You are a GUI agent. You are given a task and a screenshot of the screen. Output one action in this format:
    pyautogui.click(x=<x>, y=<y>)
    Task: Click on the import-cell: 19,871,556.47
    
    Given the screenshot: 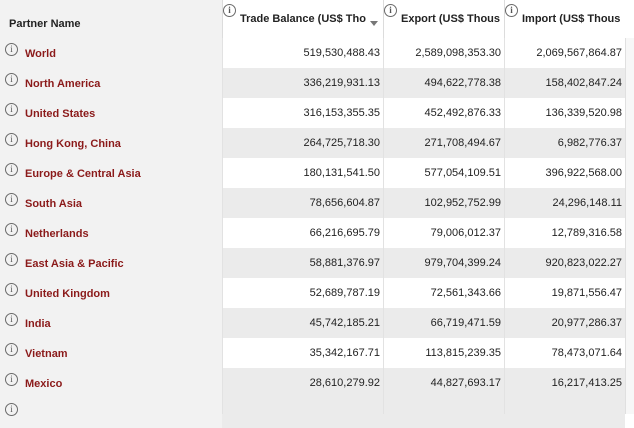 What is the action you would take?
    pyautogui.click(x=564, y=293)
    